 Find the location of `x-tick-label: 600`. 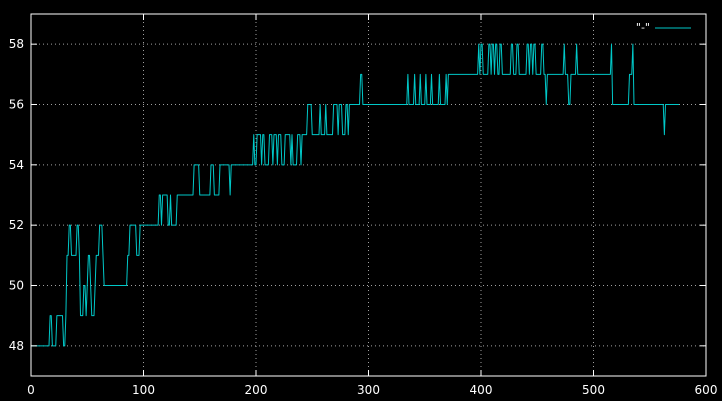

x-tick-label: 600 is located at coordinates (706, 390).